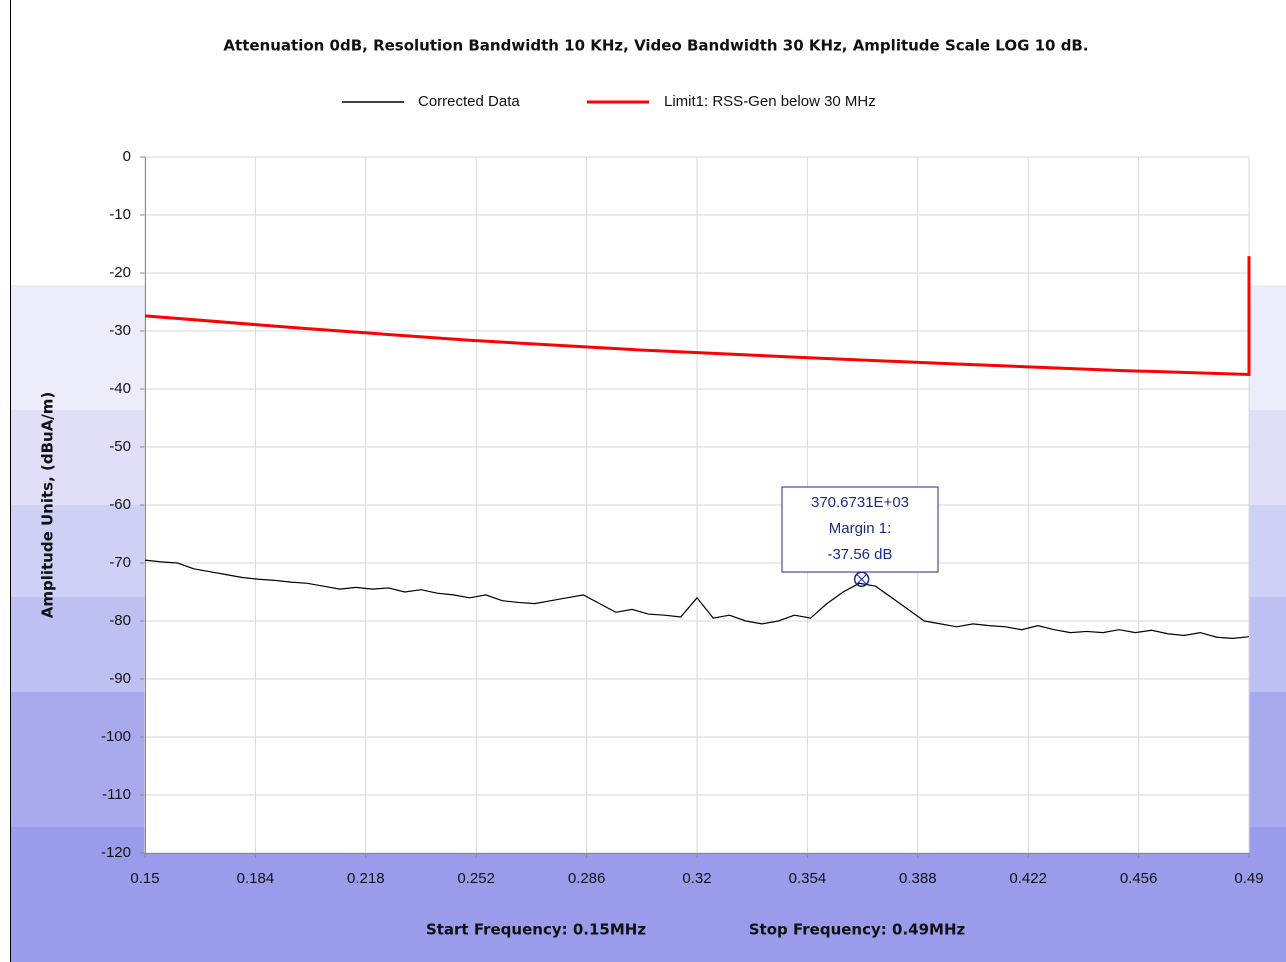 Image resolution: width=1286 pixels, height=962 pixels. Describe the element at coordinates (120, 330) in the screenshot. I see `y-tick-label: -30` at that location.